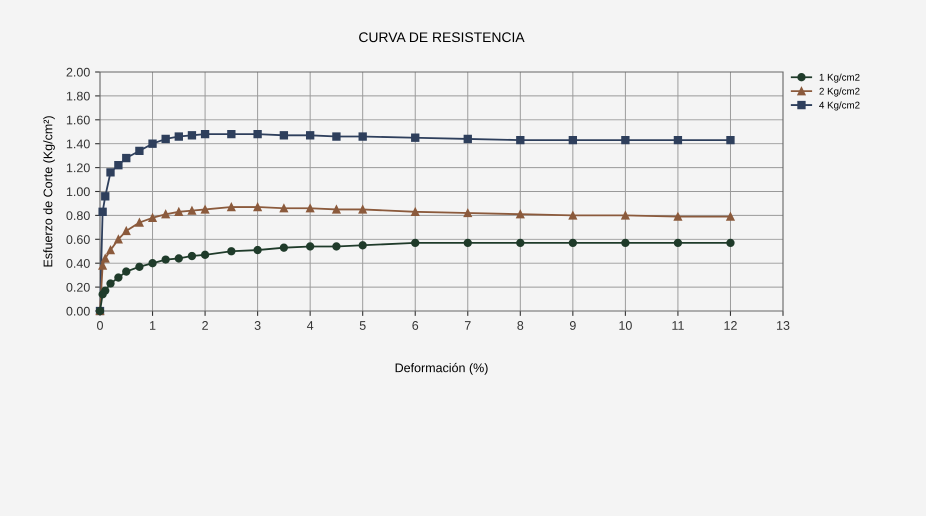  Describe the element at coordinates (78, 311) in the screenshot. I see `y-tick-label: 0.00` at that location.